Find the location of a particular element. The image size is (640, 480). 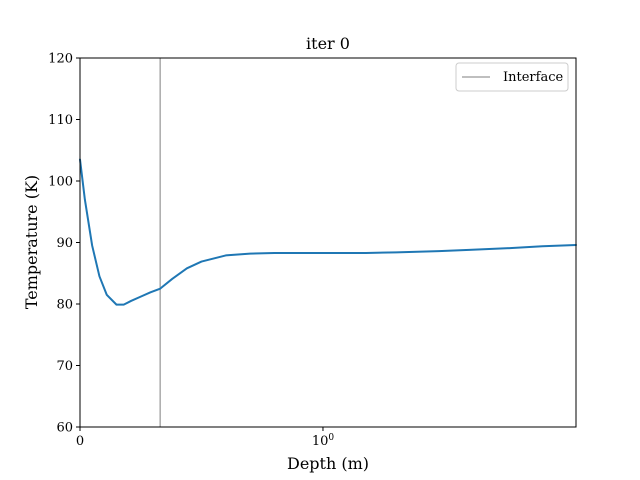

legend-box is located at coordinates (512, 77).